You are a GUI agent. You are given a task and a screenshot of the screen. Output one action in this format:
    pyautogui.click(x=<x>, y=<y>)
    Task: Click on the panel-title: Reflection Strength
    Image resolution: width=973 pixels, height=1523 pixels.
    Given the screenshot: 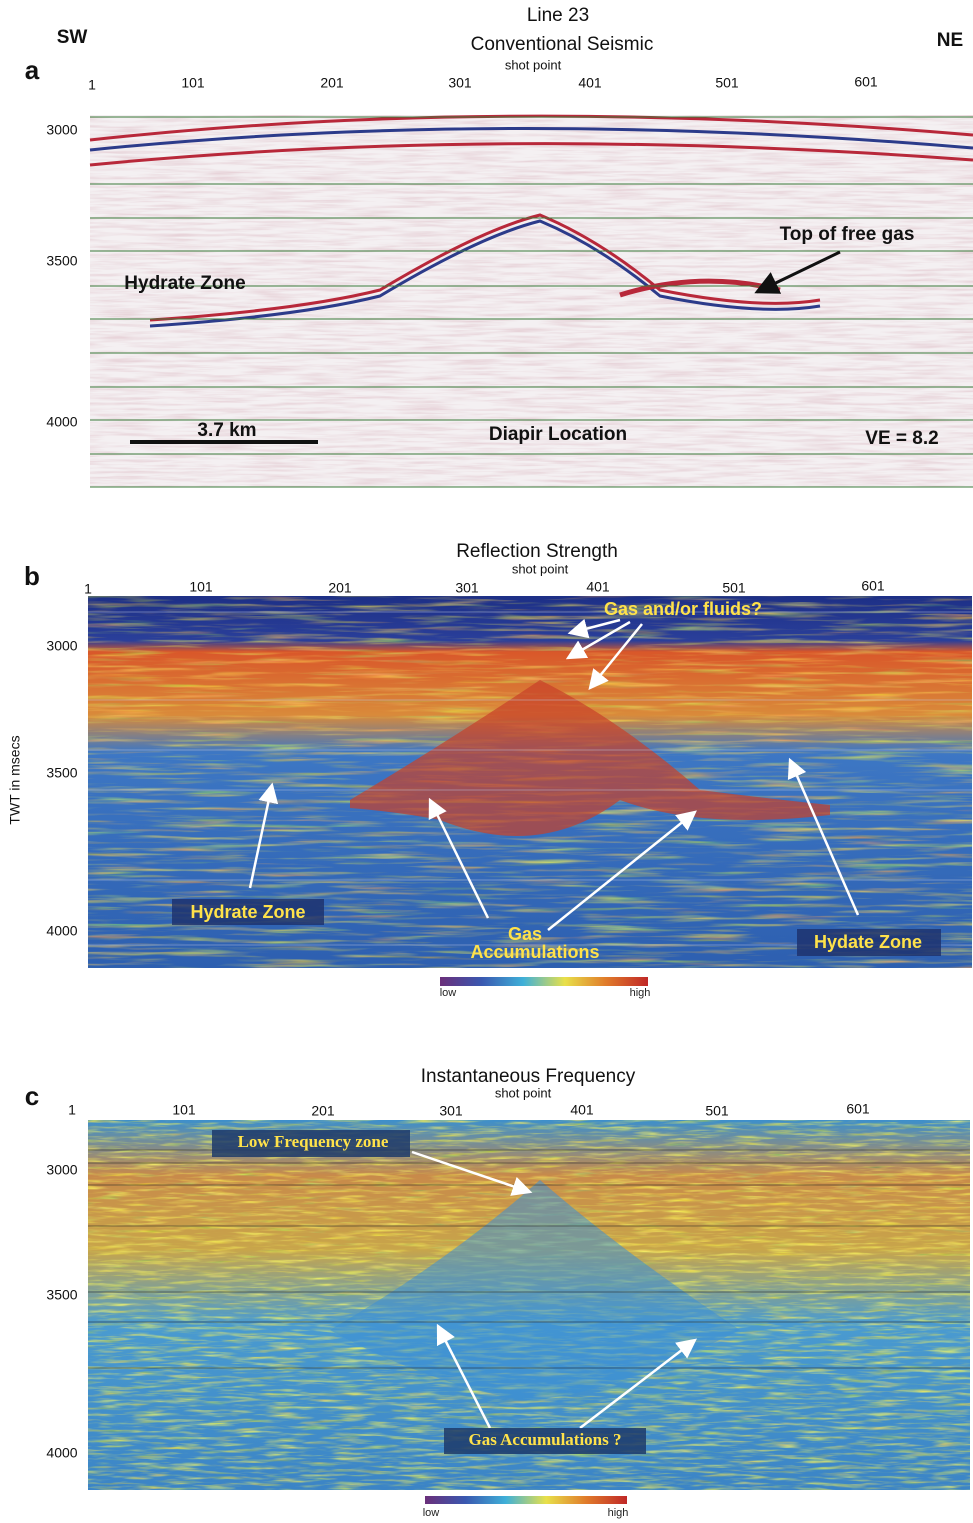 What is the action you would take?
    pyautogui.click(x=537, y=551)
    